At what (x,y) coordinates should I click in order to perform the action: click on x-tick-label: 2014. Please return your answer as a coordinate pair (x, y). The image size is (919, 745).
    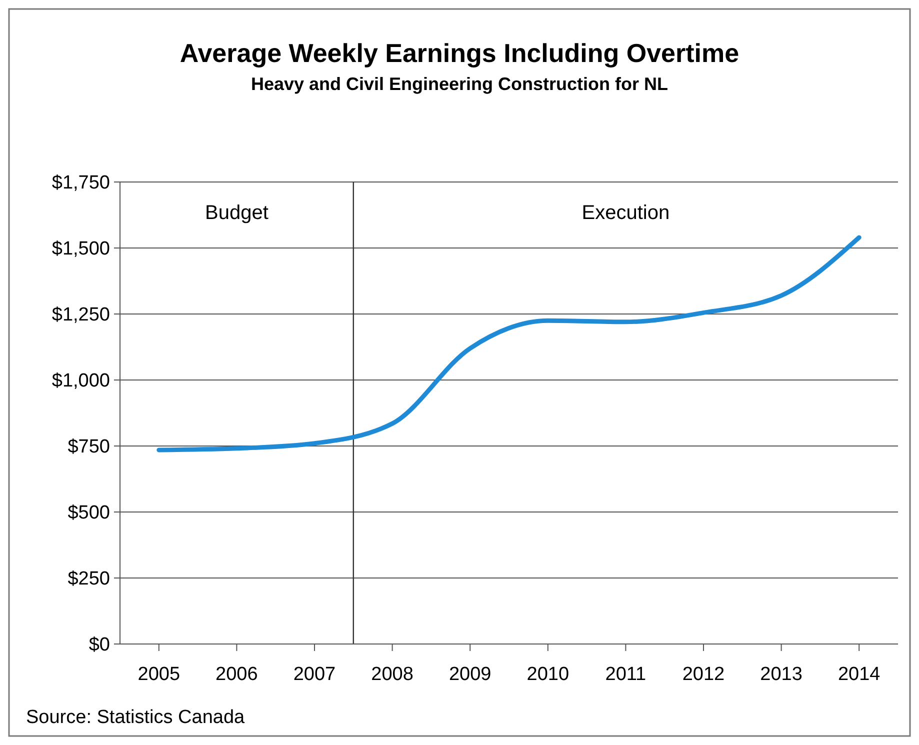
    Looking at the image, I should click on (859, 674).